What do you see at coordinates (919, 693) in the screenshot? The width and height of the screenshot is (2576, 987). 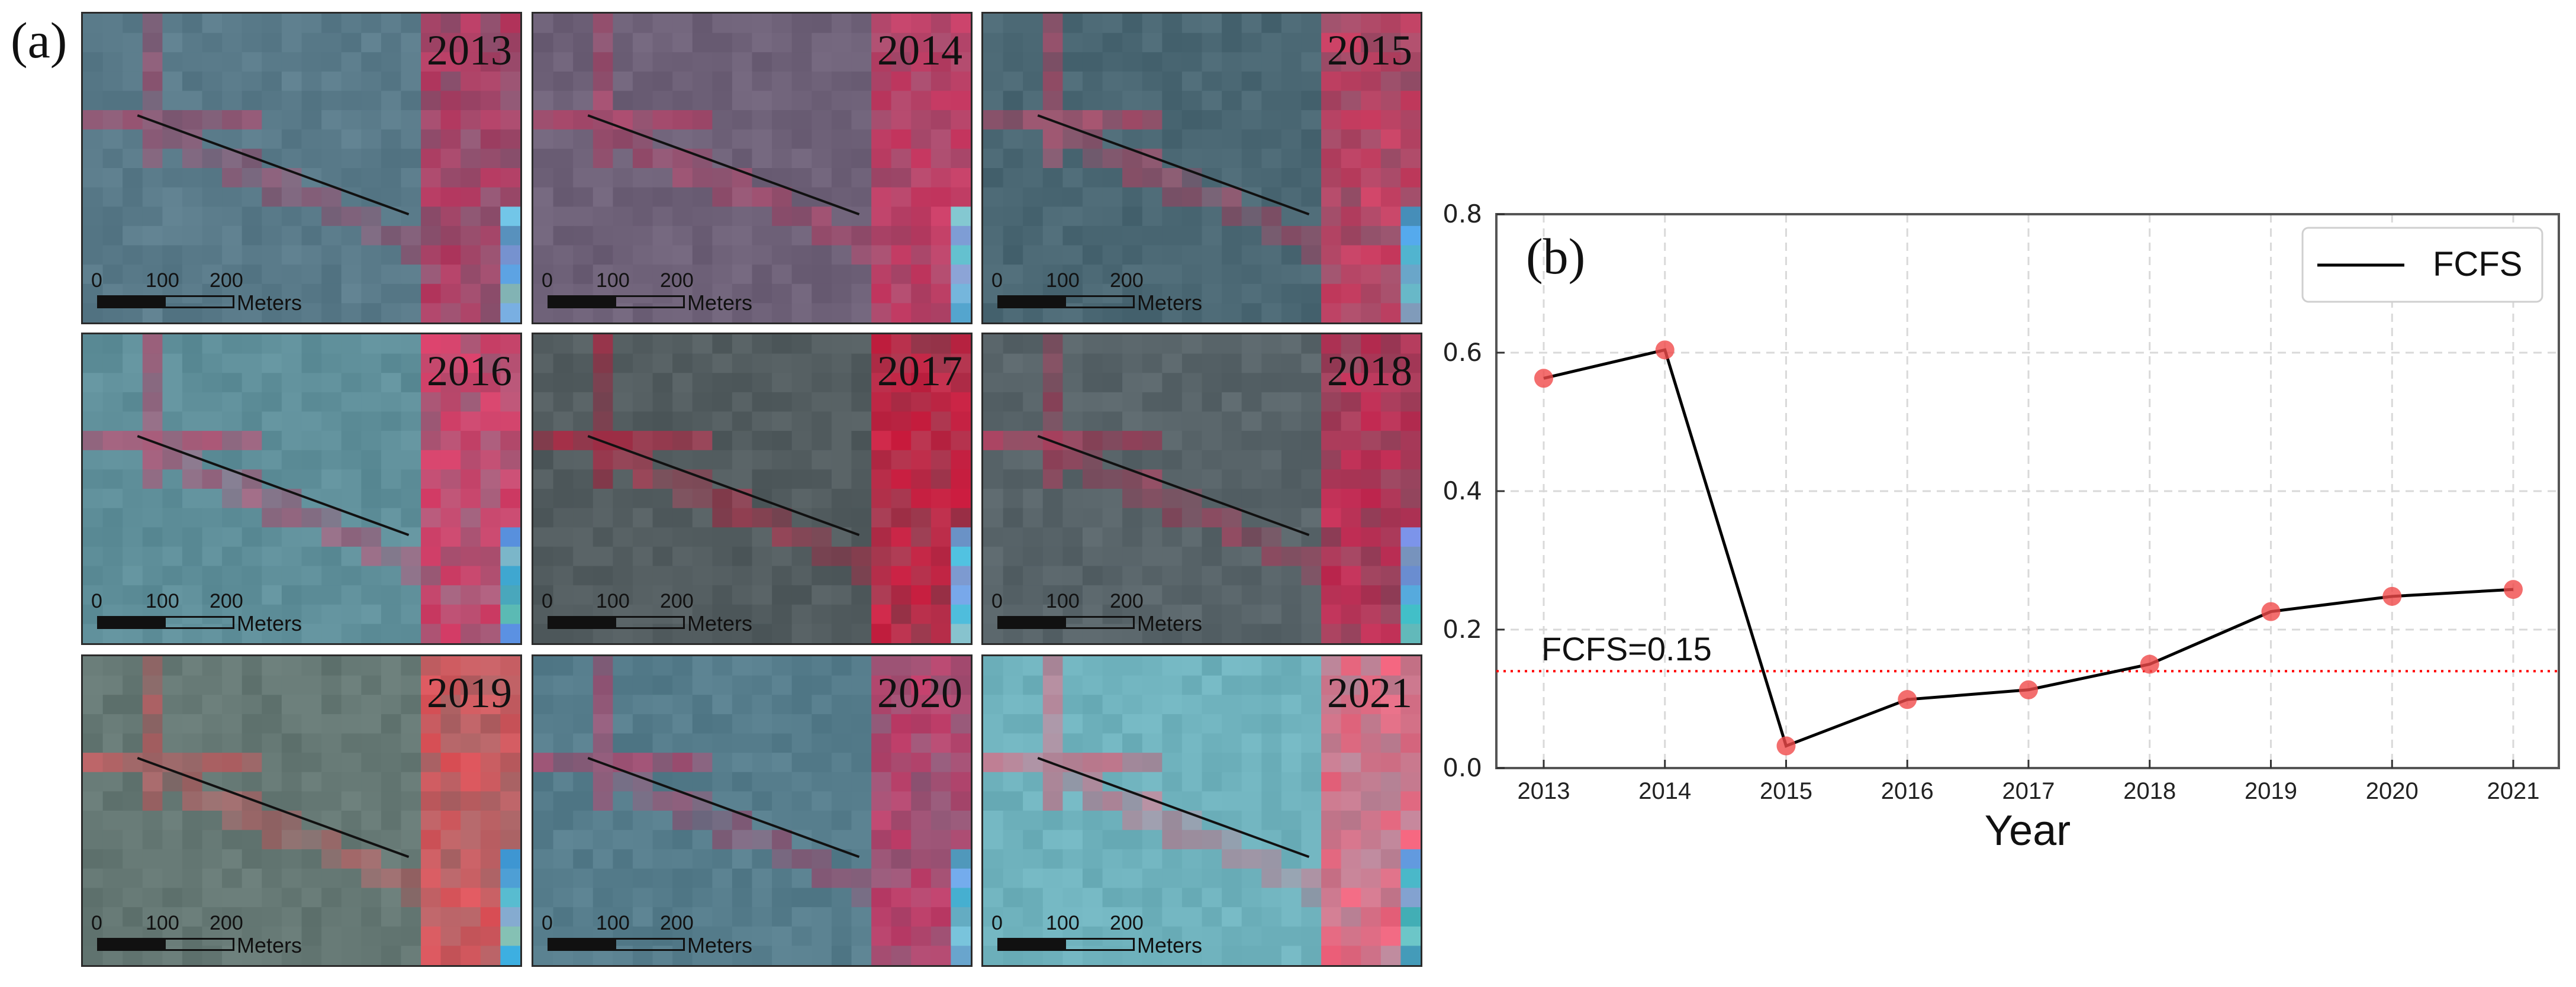 I see `panel-year-label: 2020` at bounding box center [919, 693].